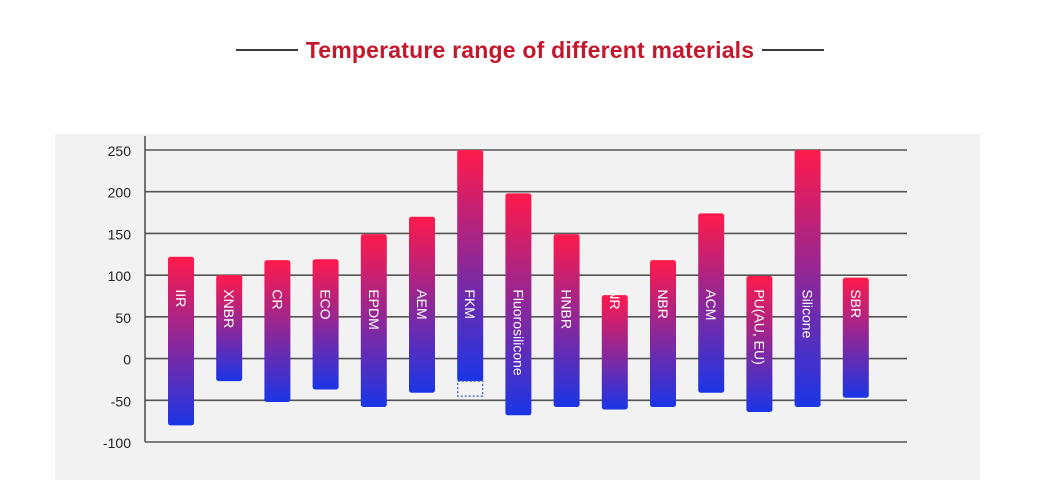 The image size is (1060, 483). What do you see at coordinates (120, 151) in the screenshot?
I see `y-tick-label: 250` at bounding box center [120, 151].